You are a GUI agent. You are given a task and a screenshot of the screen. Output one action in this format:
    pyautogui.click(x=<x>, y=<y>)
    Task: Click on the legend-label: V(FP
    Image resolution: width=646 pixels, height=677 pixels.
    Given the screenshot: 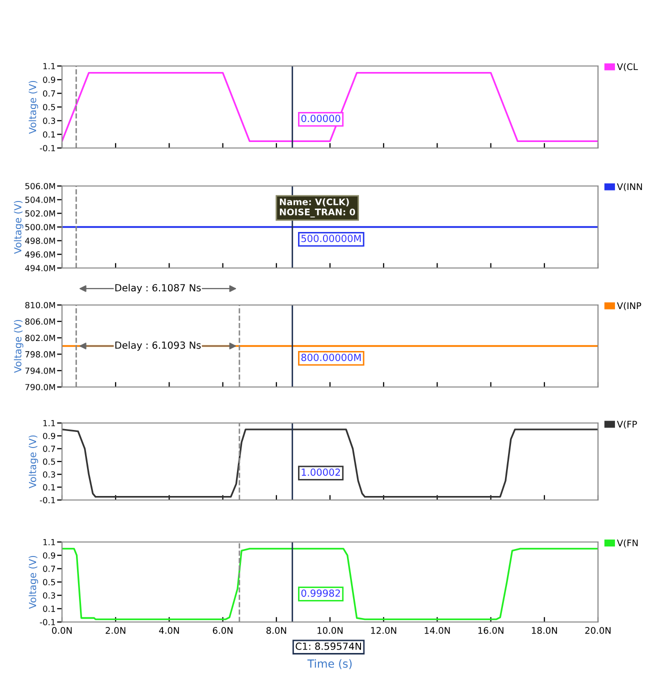 What is the action you would take?
    pyautogui.click(x=626, y=424)
    